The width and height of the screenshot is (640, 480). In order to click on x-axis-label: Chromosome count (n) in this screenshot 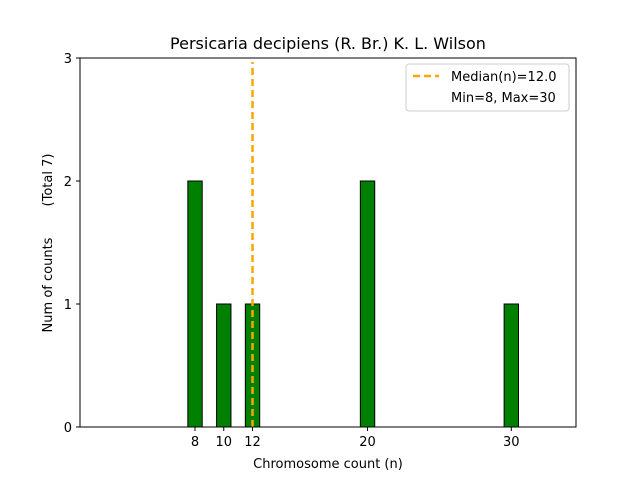, I will do `click(328, 464)`.